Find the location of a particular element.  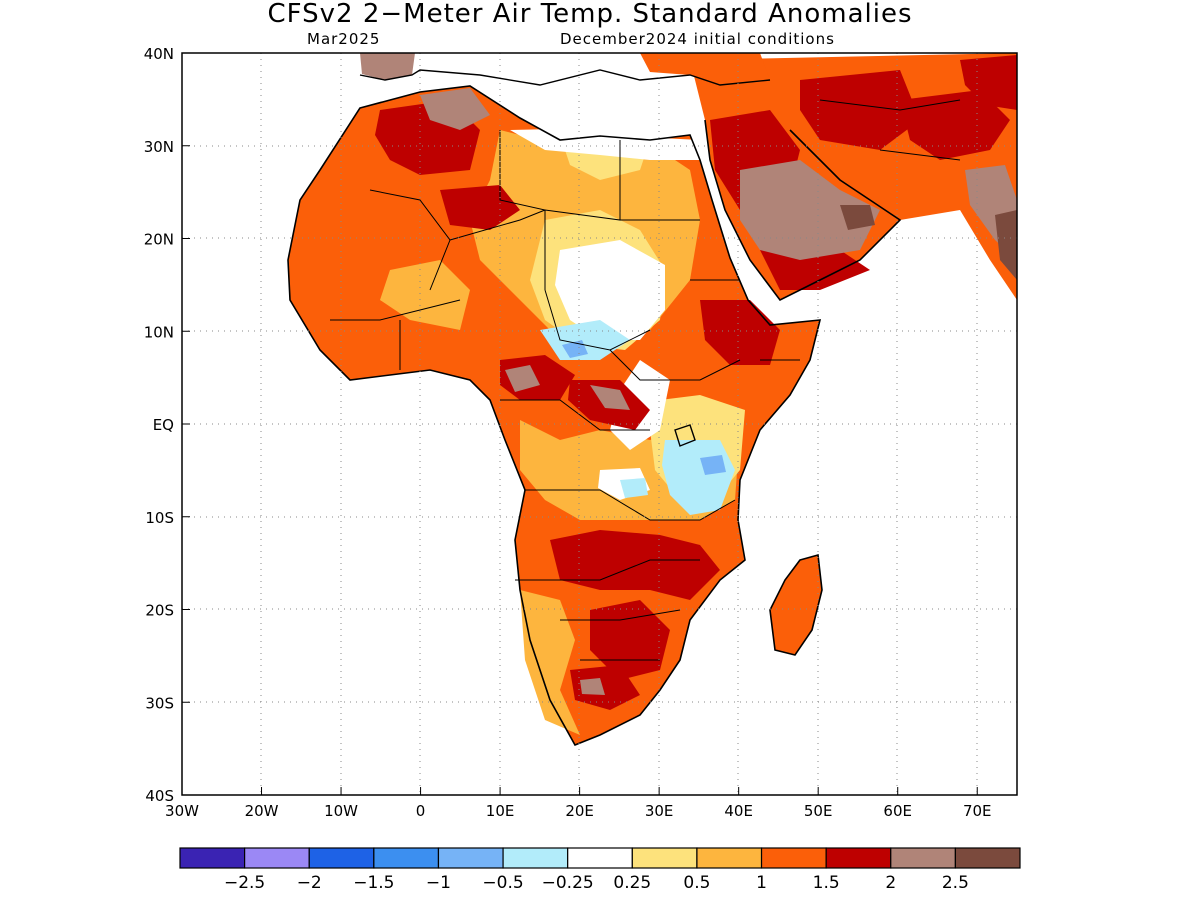

latitude-axis: 40N 30N 20N 10N EQ 10S 20S 30S 40S is located at coordinates (167, 425).